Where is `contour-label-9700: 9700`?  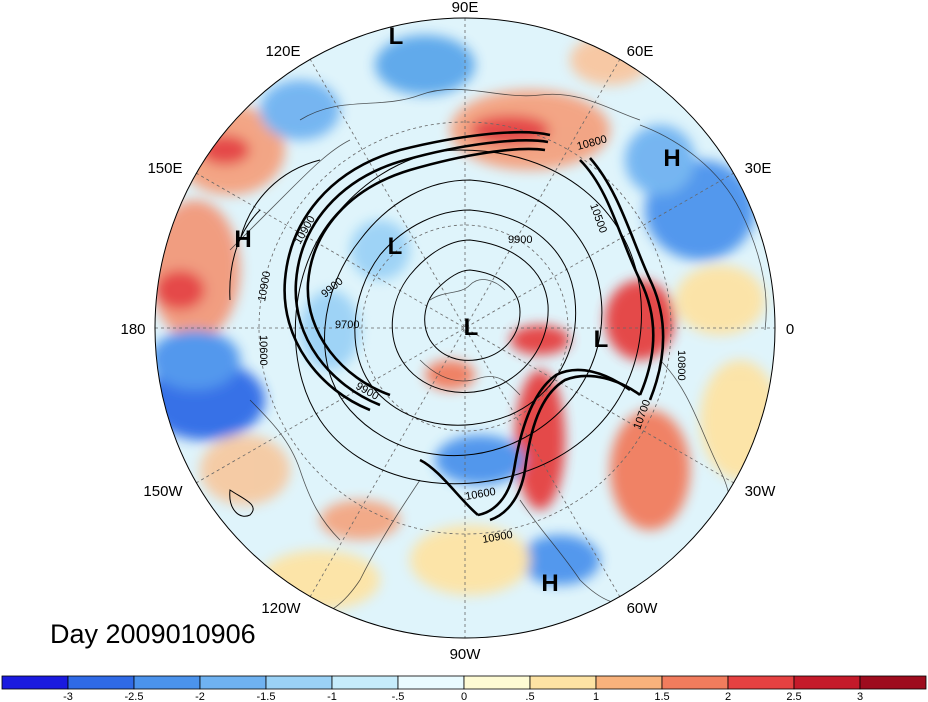 contour-label-9700: 9700 is located at coordinates (347, 325).